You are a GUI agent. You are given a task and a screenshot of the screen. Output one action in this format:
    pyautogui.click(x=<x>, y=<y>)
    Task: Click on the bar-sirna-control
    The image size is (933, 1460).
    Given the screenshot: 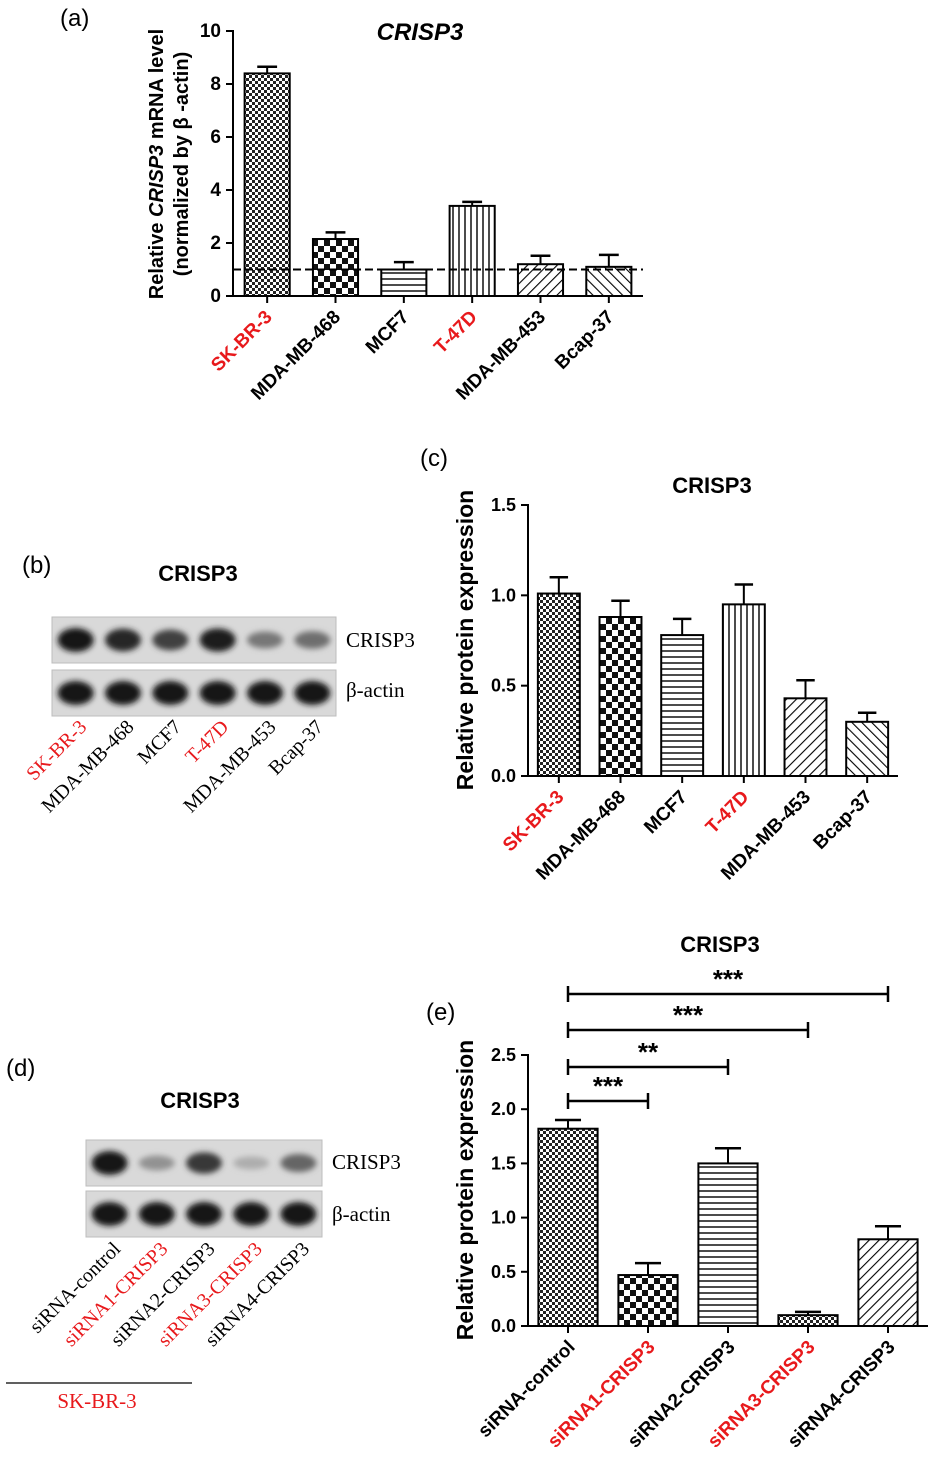 What is the action you would take?
    pyautogui.click(x=568, y=1227)
    